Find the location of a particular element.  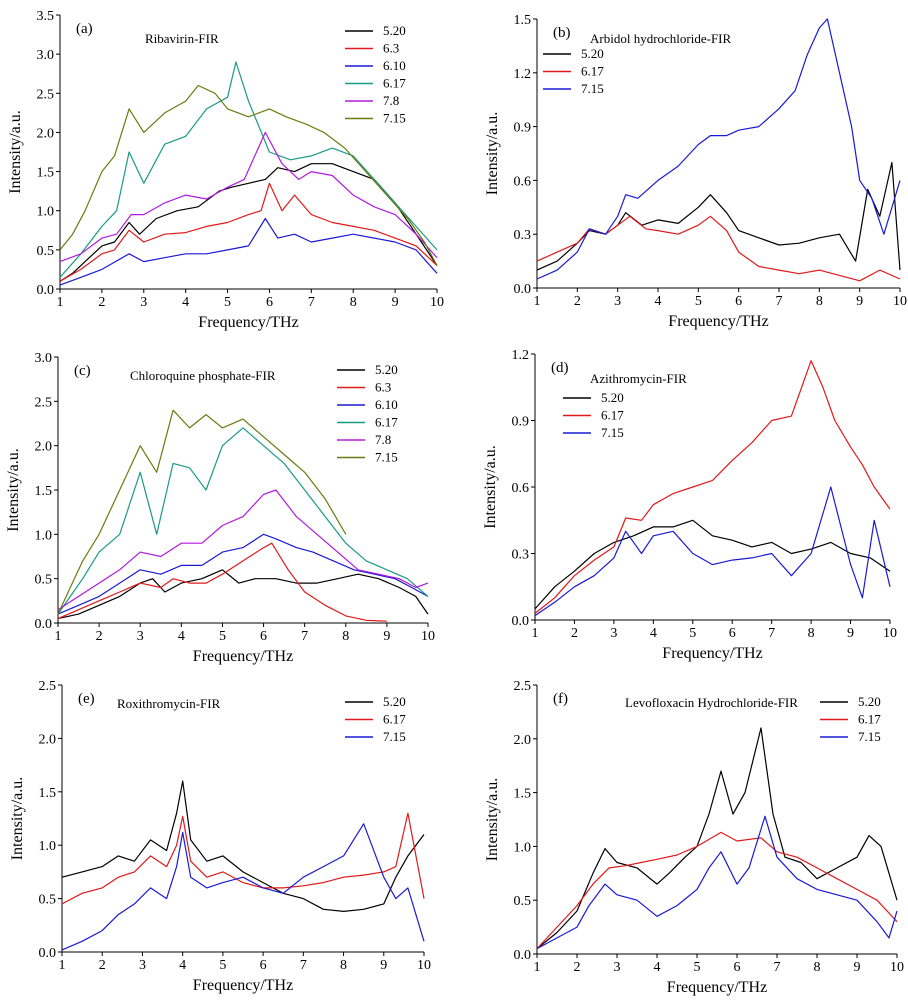

panel-title: Ribavirin-FIR is located at coordinates (182, 38).